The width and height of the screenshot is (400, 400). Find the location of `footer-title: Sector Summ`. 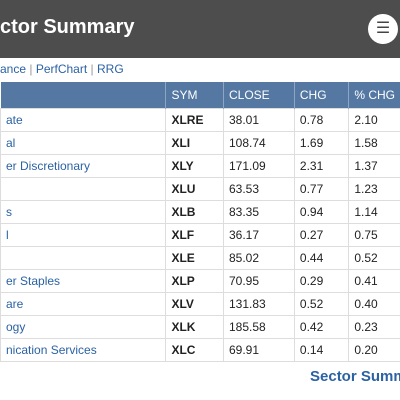

footer-title: Sector Summ is located at coordinates (355, 376).